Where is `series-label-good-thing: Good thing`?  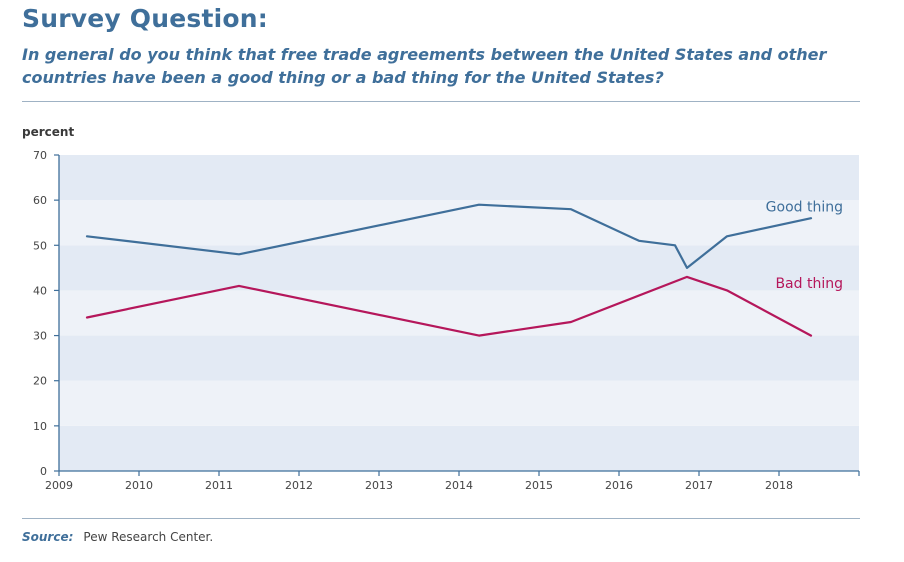
series-label-good-thing: Good thing is located at coordinates (804, 207).